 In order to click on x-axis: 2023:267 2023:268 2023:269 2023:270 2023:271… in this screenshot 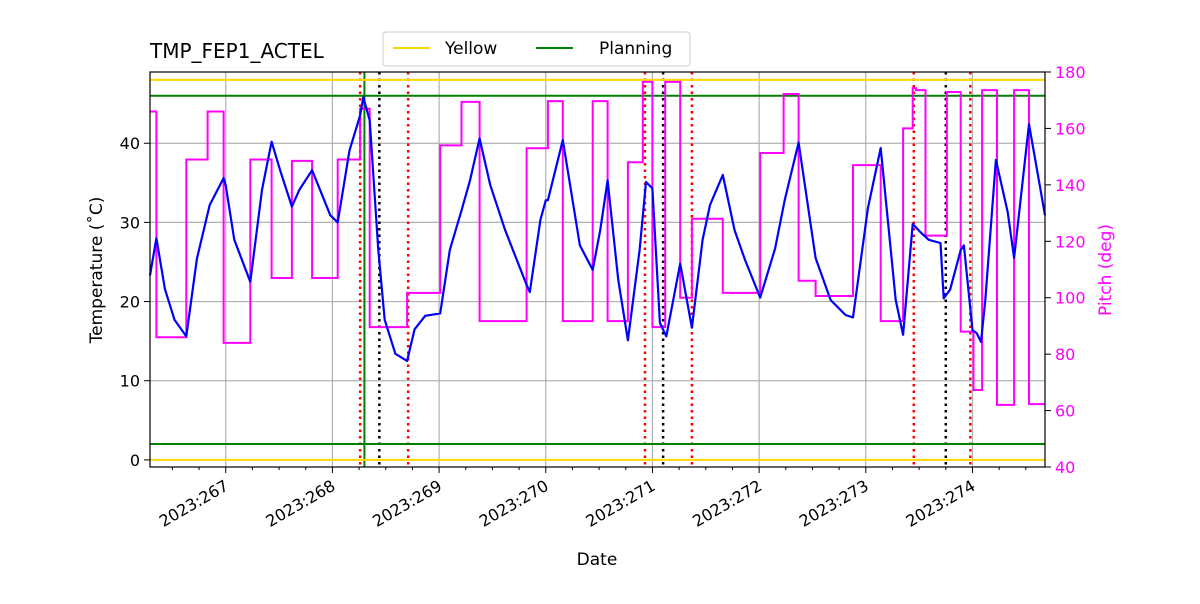, I will do `click(591, 499)`.